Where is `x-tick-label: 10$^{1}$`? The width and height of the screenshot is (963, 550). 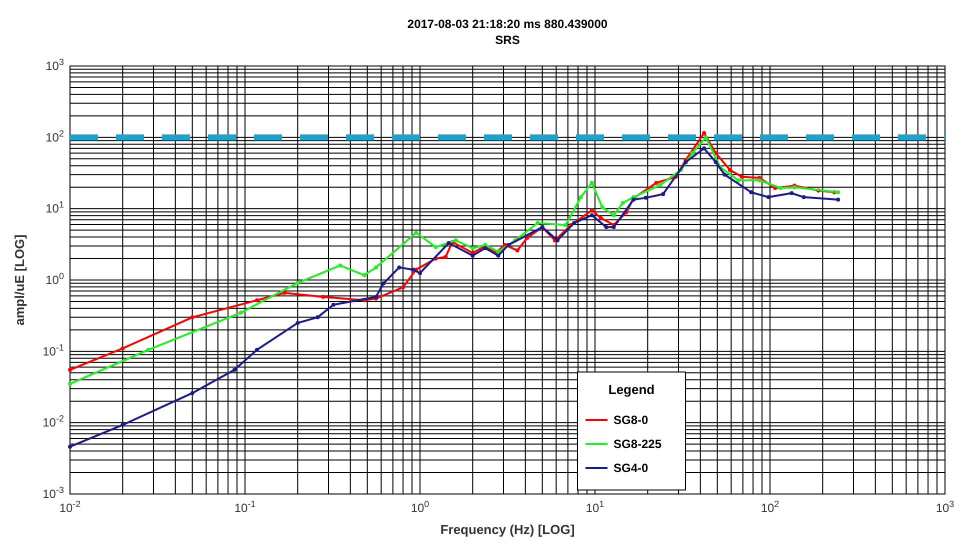 x-tick-label: 10$^{1}$ is located at coordinates (595, 507).